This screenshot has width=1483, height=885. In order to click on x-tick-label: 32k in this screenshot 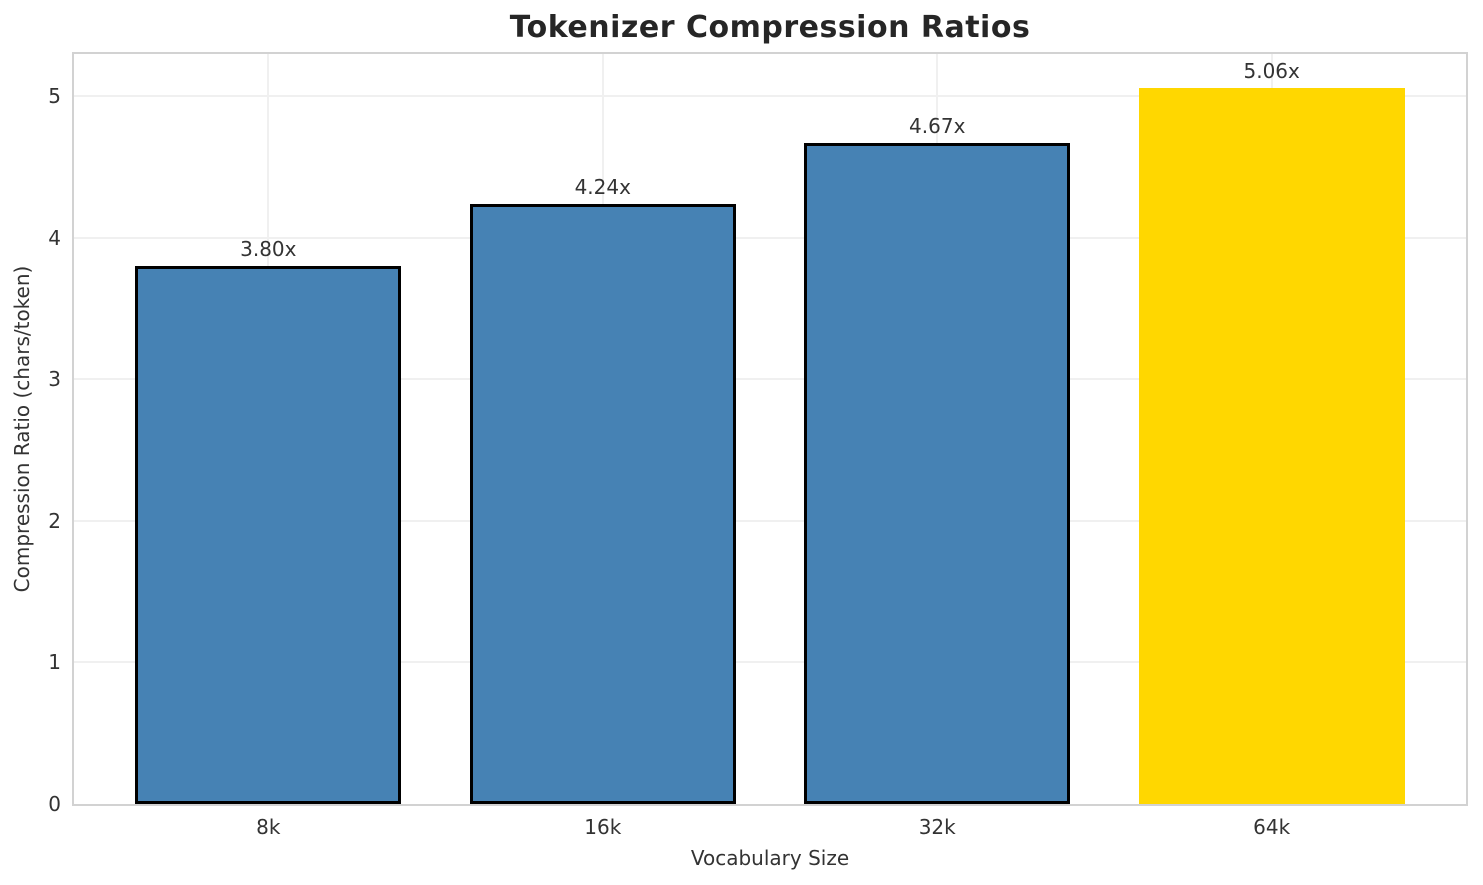, I will do `click(937, 827)`.